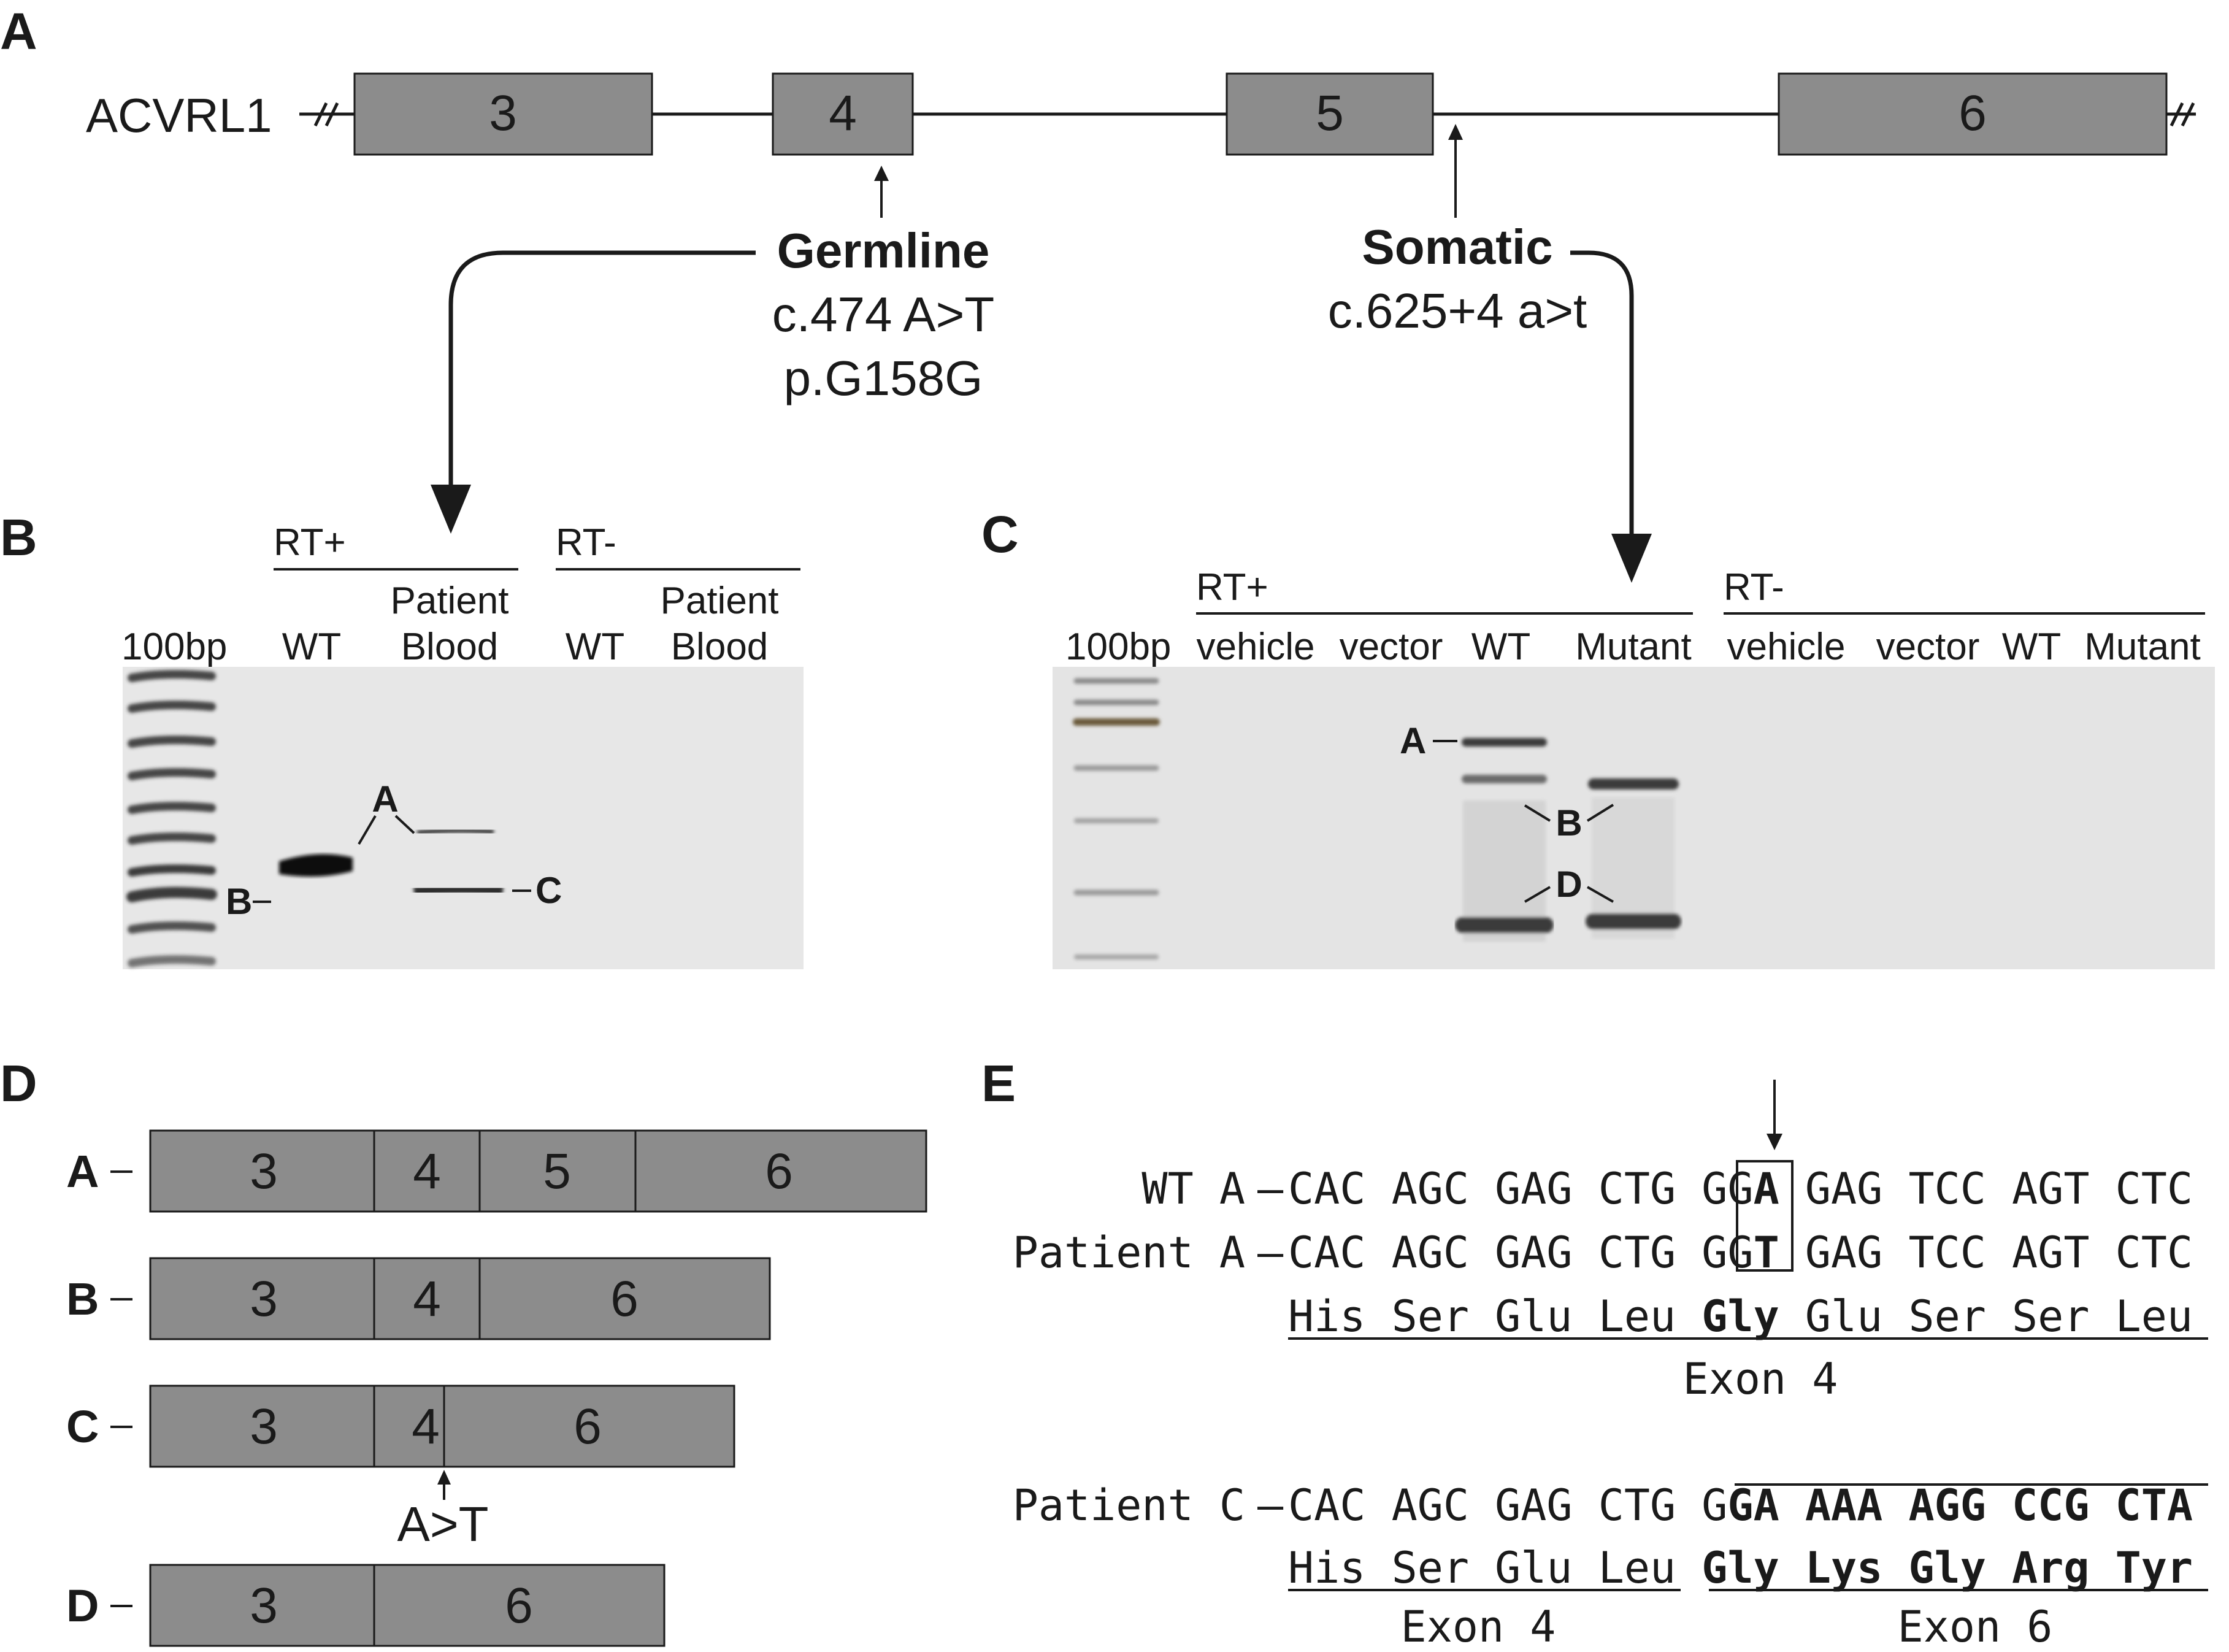 Image resolution: width=2229 pixels, height=1652 pixels. What do you see at coordinates (239, 901) in the screenshot?
I see `b-band-label-b: B` at bounding box center [239, 901].